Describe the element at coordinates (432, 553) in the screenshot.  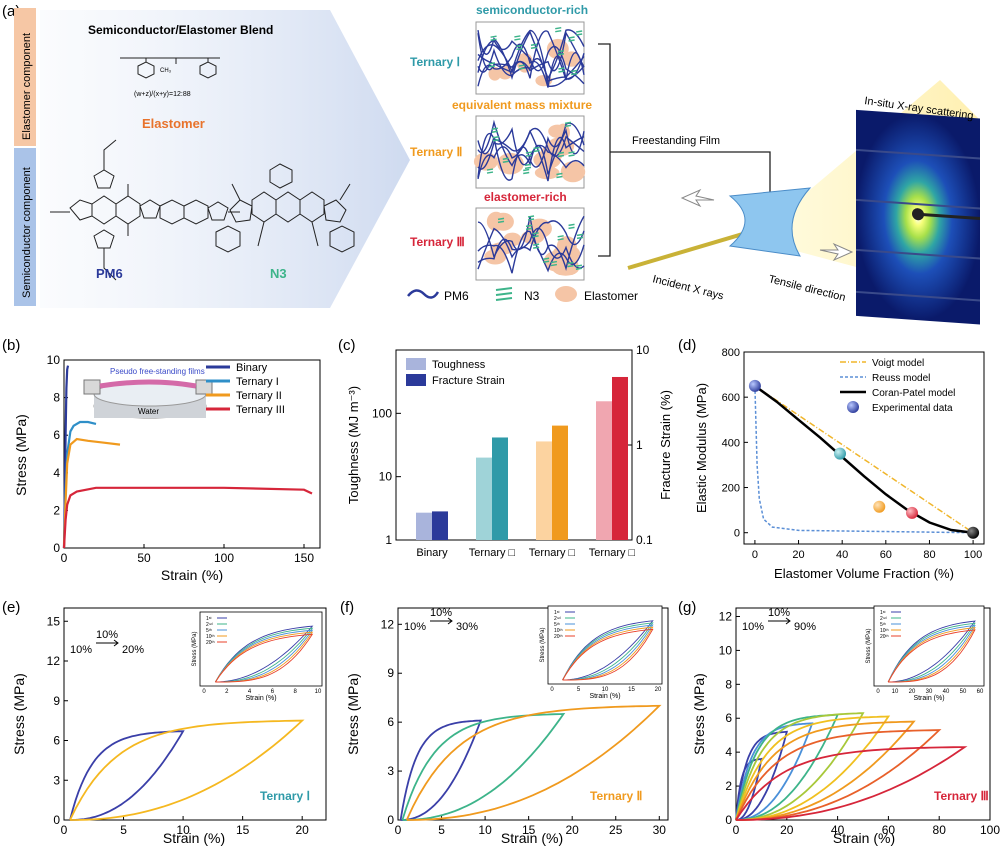
I see `category-label: Binary` at that location.